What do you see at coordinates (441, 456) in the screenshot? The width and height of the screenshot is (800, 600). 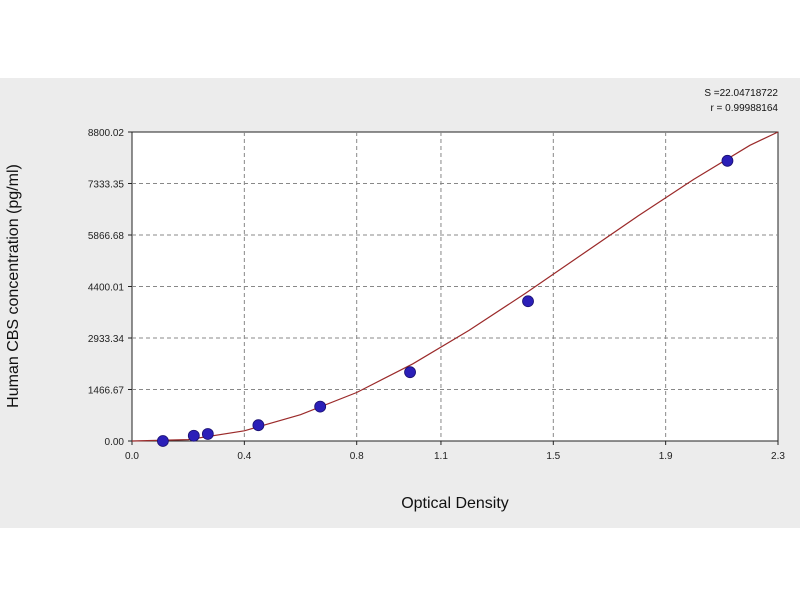 I see `x-tick-label: 1.1` at bounding box center [441, 456].